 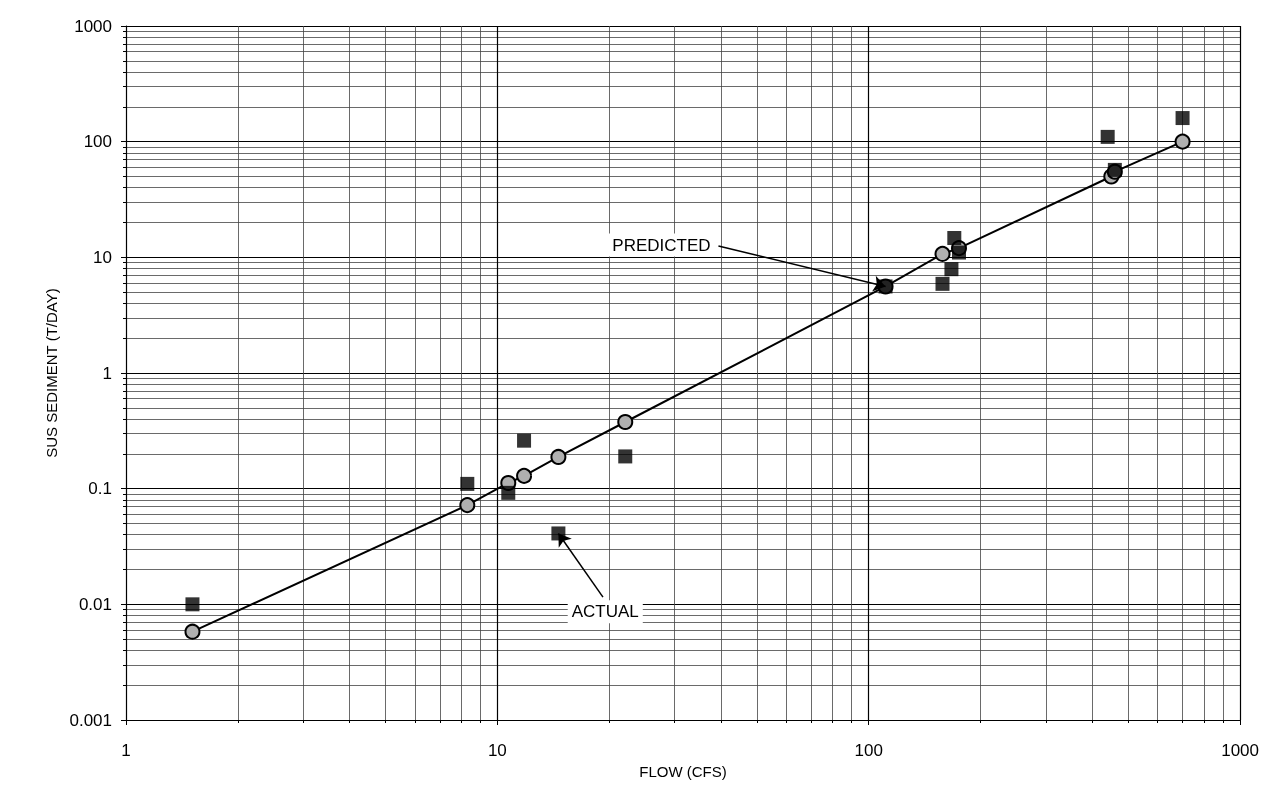 What do you see at coordinates (126, 750) in the screenshot?
I see `x-tick-label: 1` at bounding box center [126, 750].